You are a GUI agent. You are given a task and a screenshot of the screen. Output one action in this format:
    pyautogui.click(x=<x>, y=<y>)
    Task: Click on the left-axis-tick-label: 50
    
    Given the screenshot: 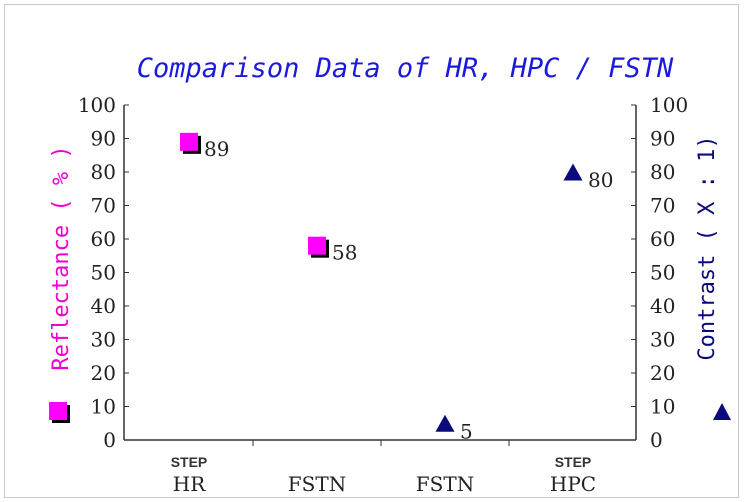 What is the action you would take?
    pyautogui.click(x=103, y=273)
    